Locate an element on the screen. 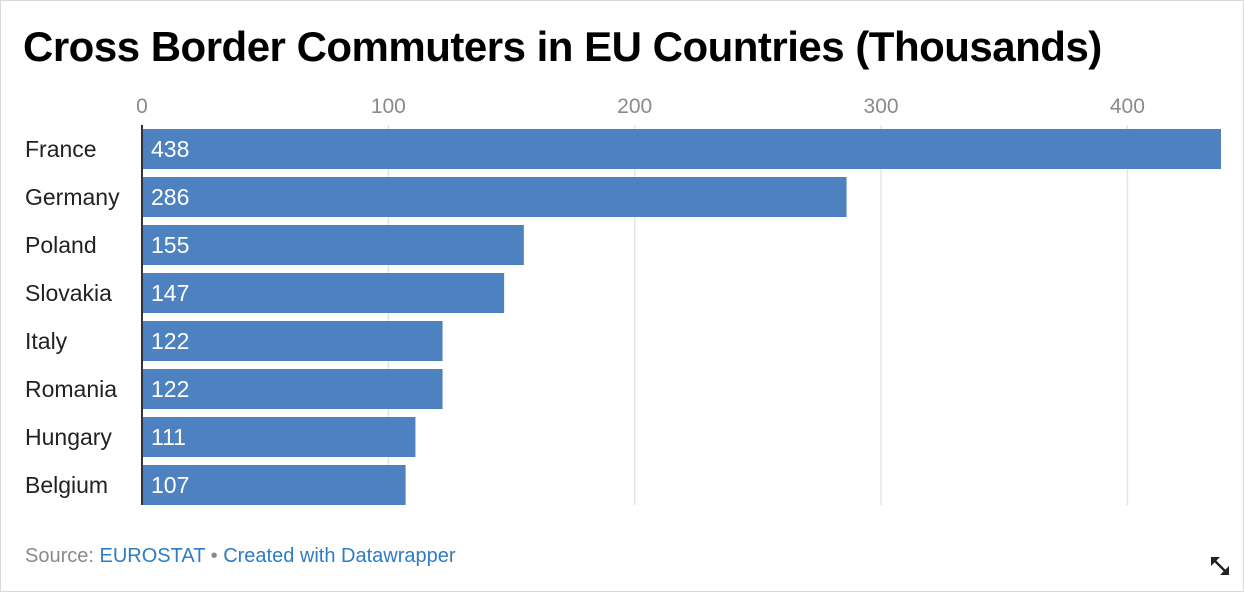  category-label-germany: Germany is located at coordinates (72, 197).